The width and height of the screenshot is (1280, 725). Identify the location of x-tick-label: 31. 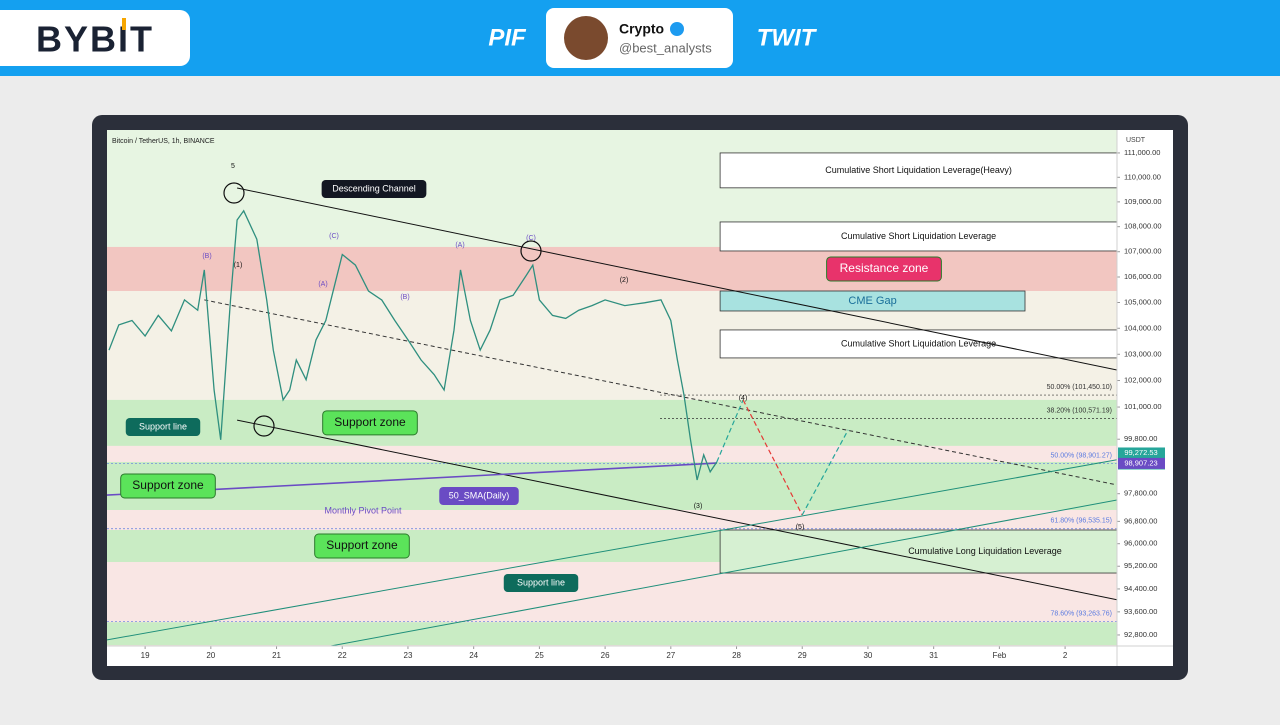
(933, 655).